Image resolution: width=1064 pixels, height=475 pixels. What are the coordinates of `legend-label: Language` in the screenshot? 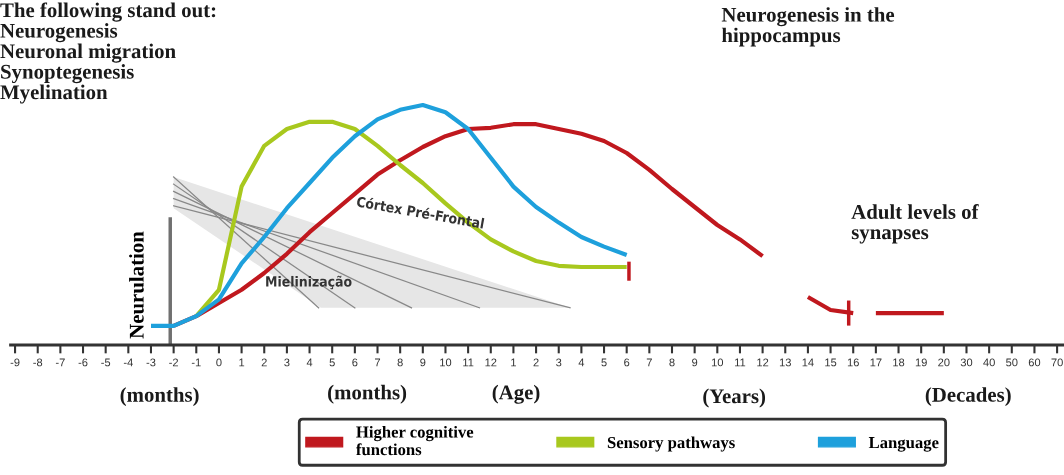 It's located at (903, 444).